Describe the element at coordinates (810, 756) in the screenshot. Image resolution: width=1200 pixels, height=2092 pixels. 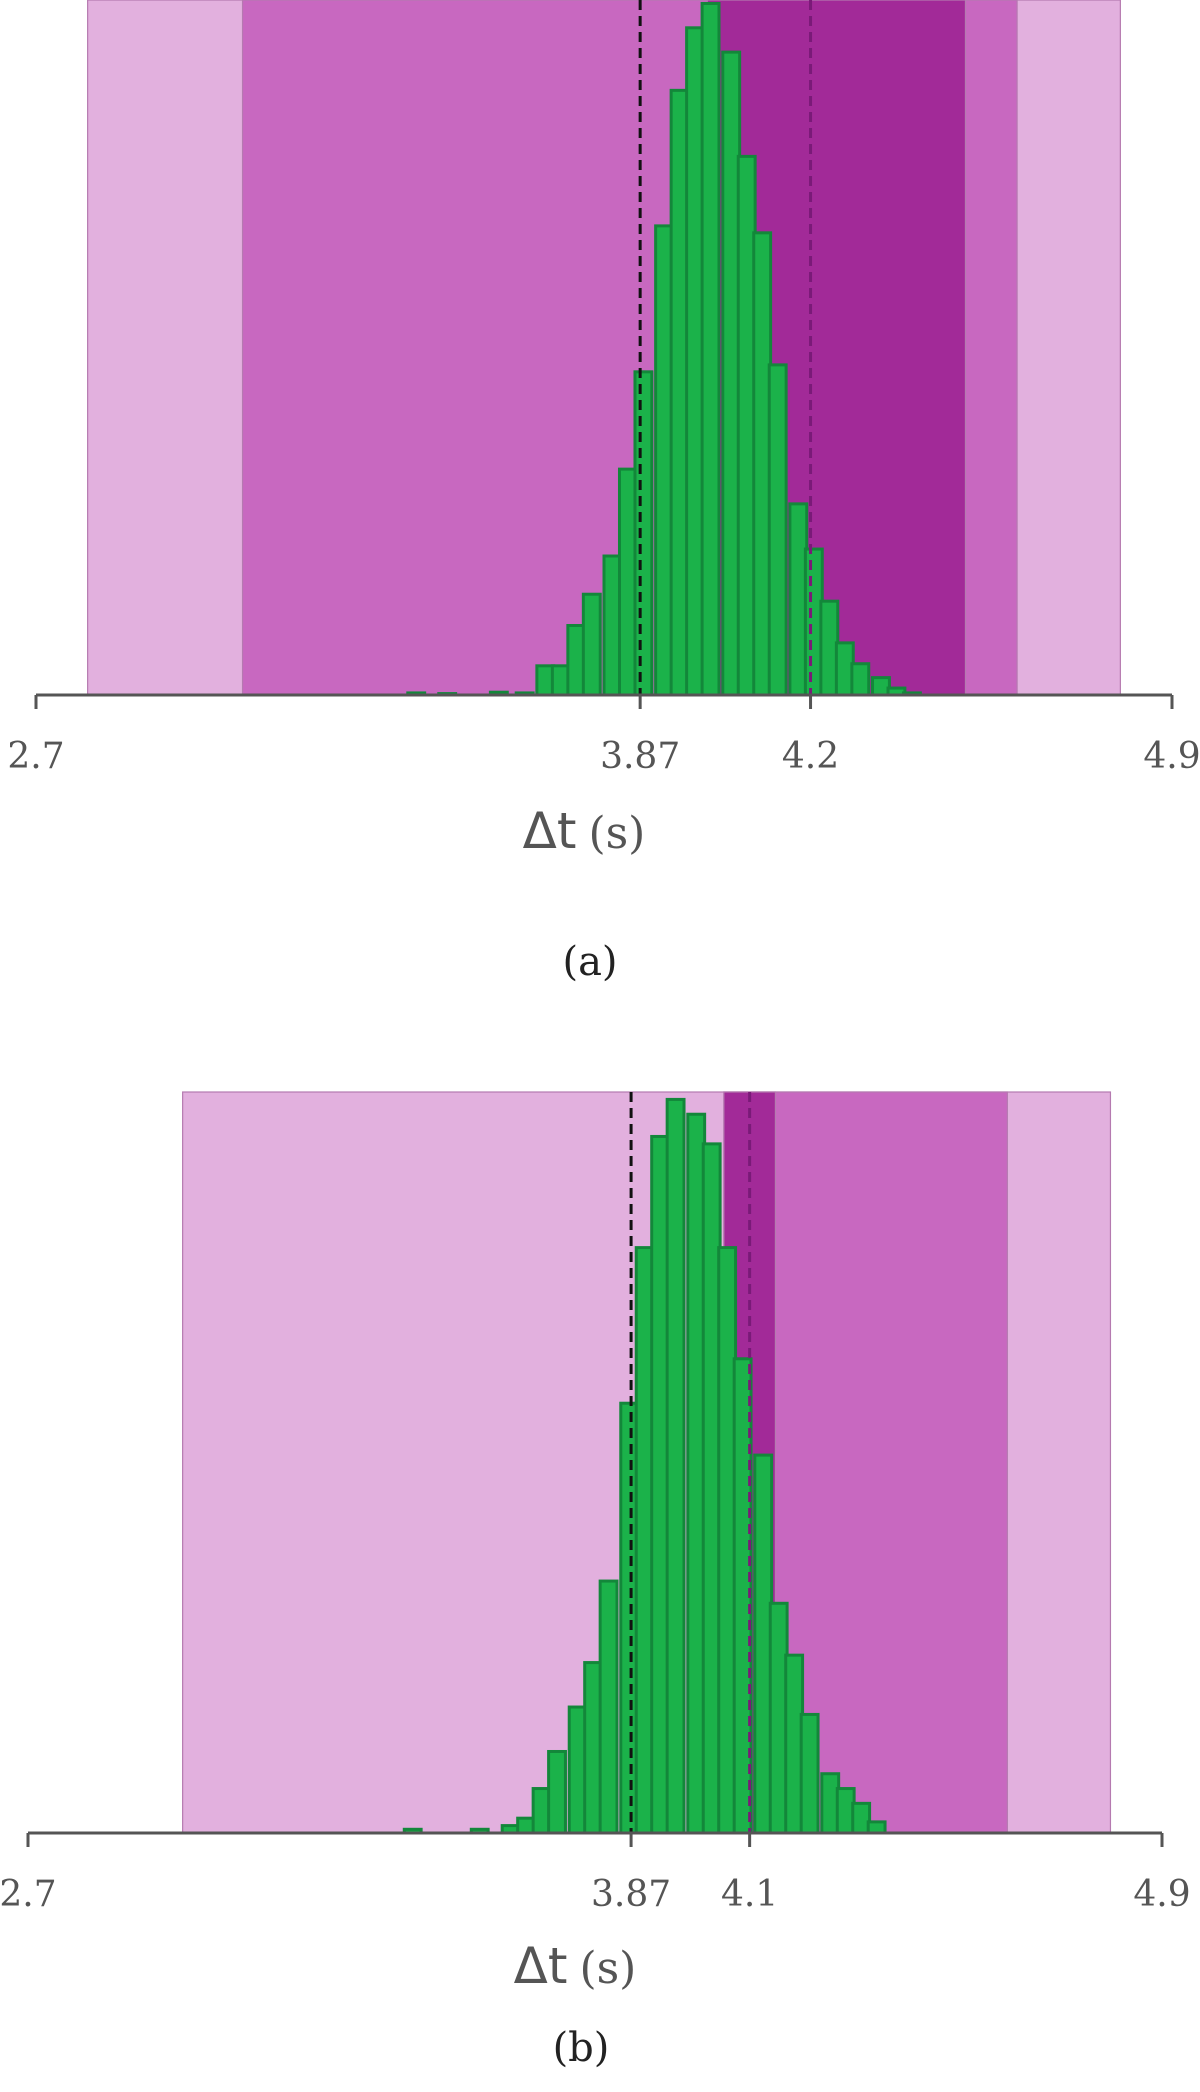
I see `x-tick-label: 4.2` at that location.